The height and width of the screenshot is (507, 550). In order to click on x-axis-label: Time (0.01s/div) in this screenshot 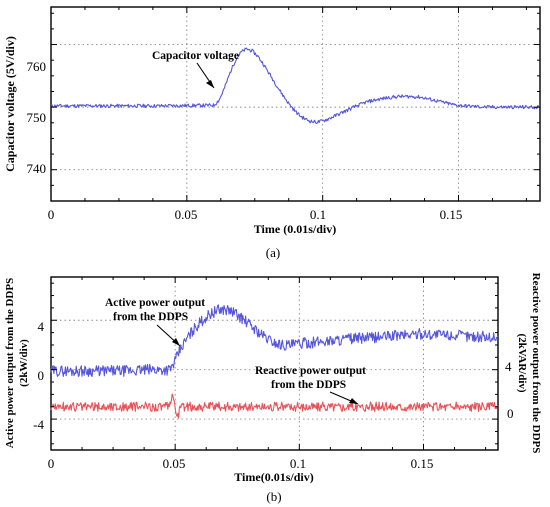, I will do `click(295, 229)`.